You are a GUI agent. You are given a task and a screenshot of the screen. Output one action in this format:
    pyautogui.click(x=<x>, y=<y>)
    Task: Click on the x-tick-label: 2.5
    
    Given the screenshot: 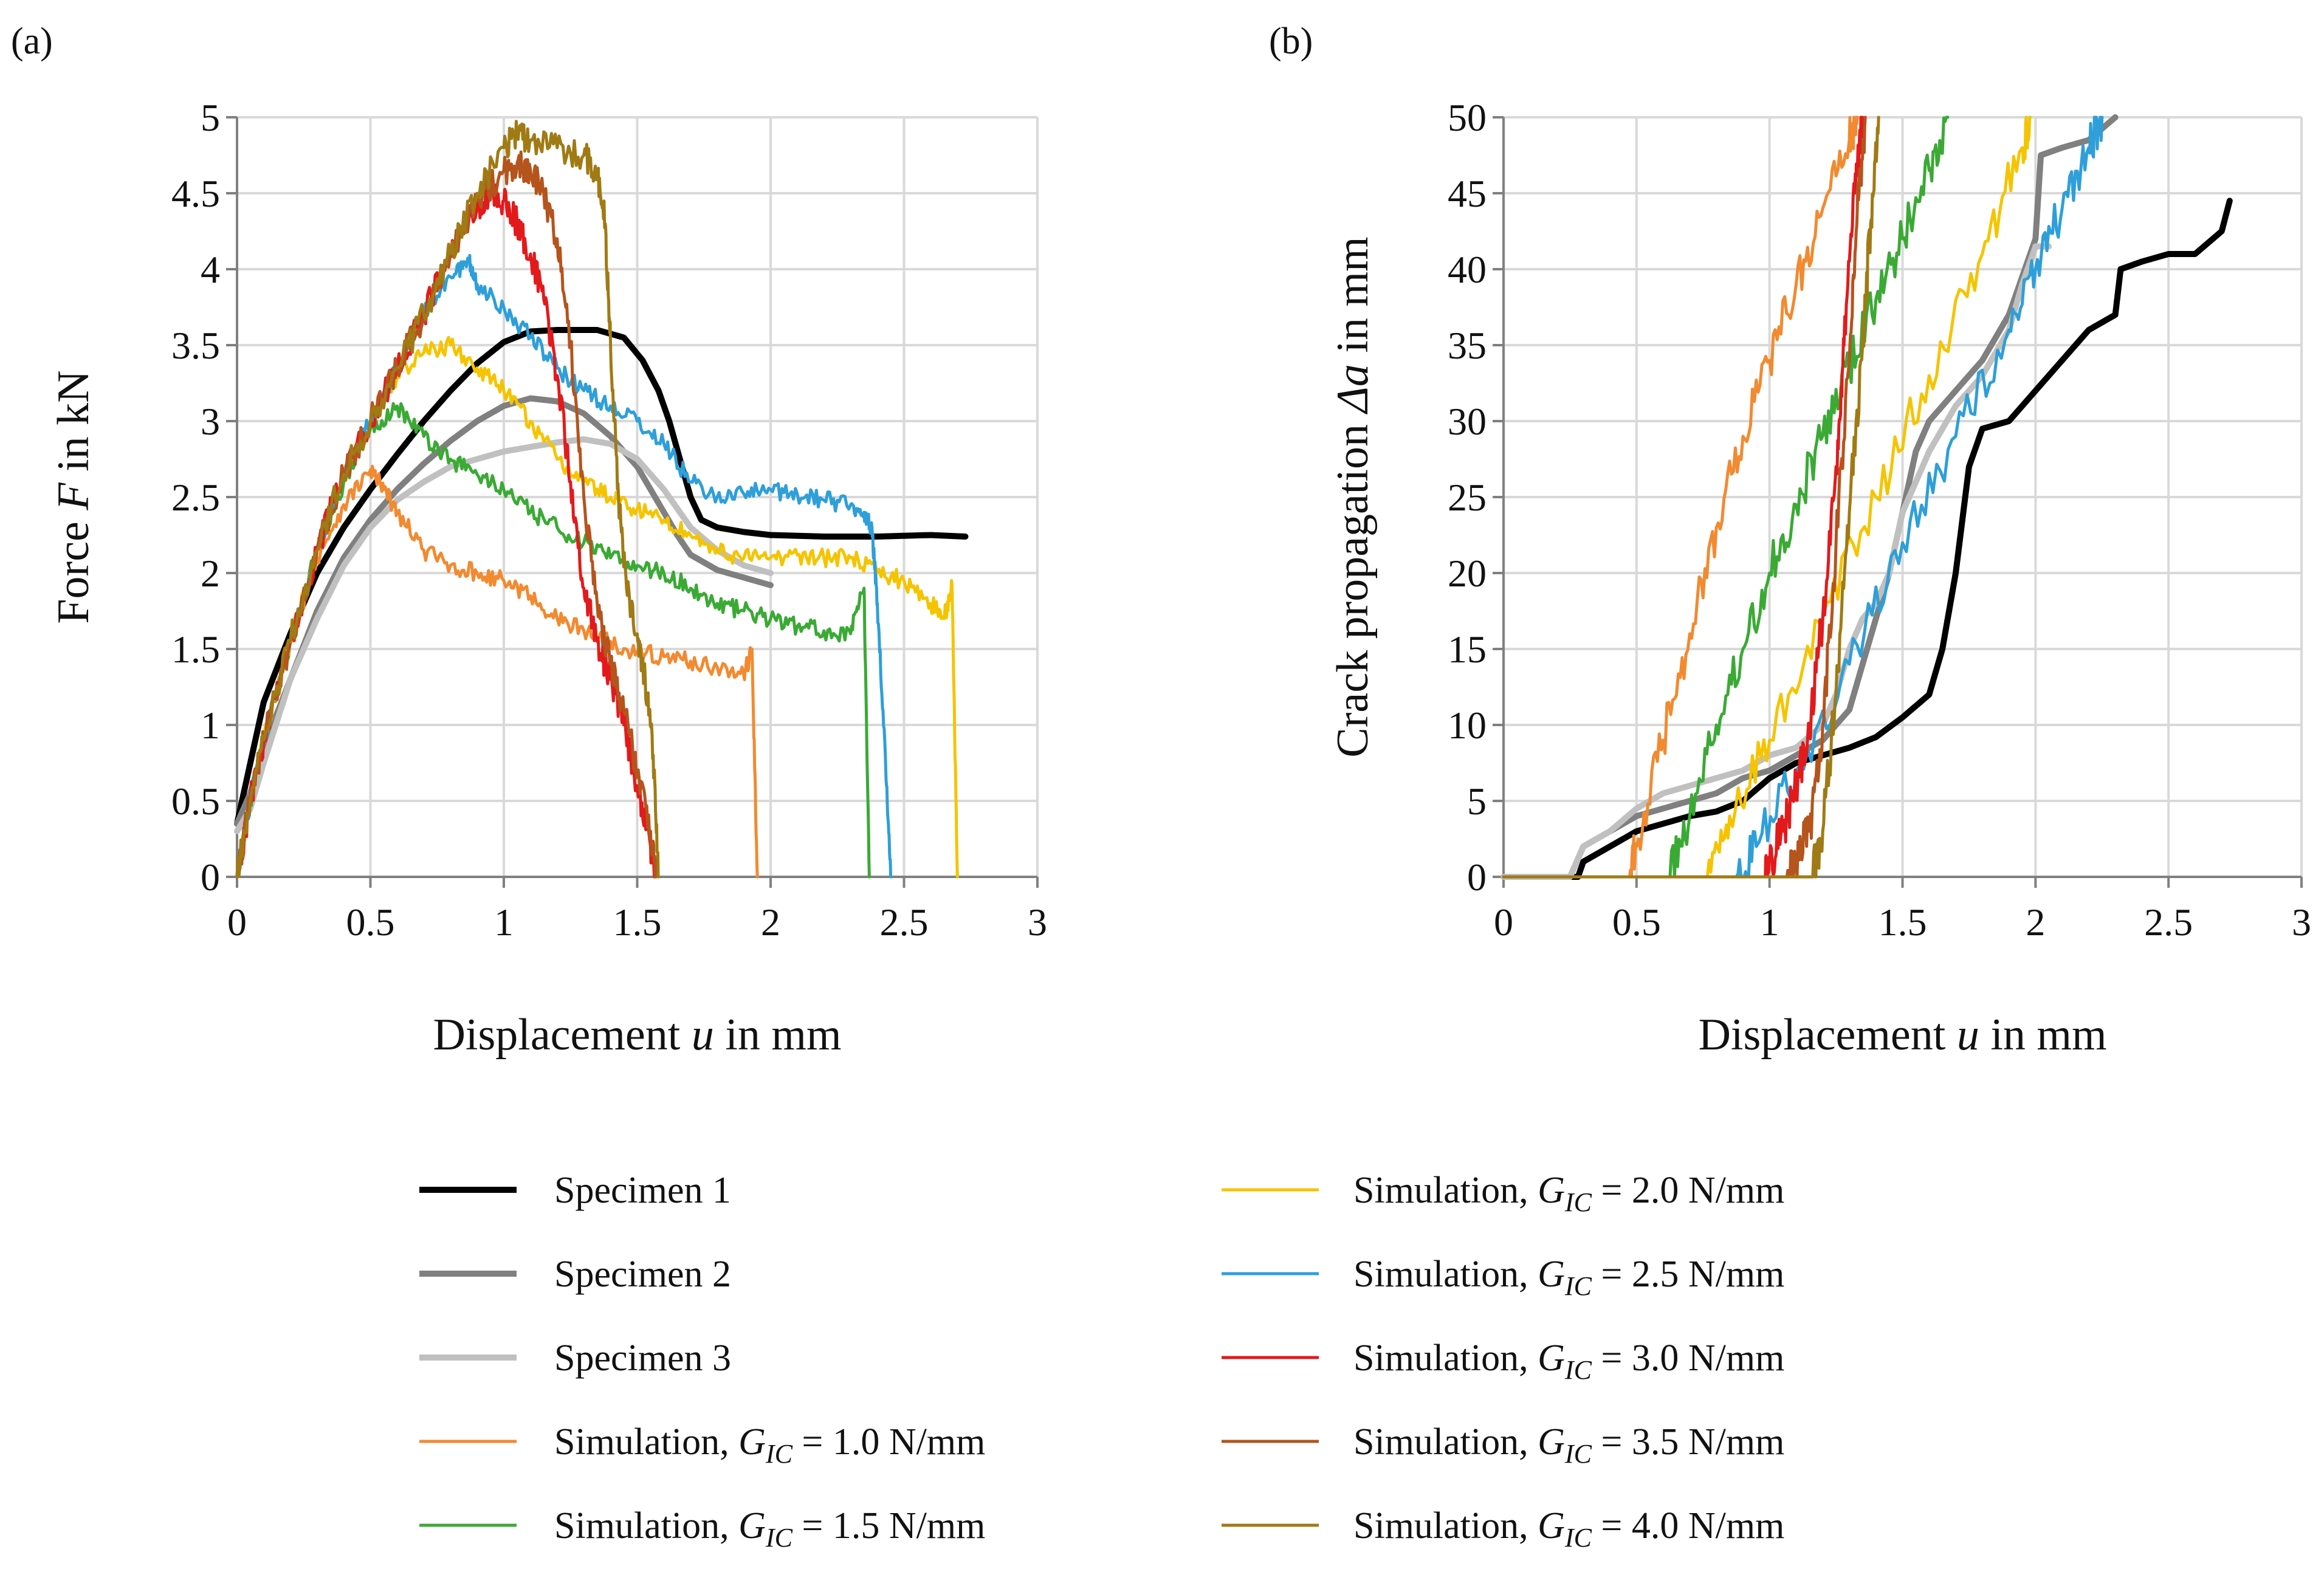 What is the action you would take?
    pyautogui.click(x=904, y=922)
    